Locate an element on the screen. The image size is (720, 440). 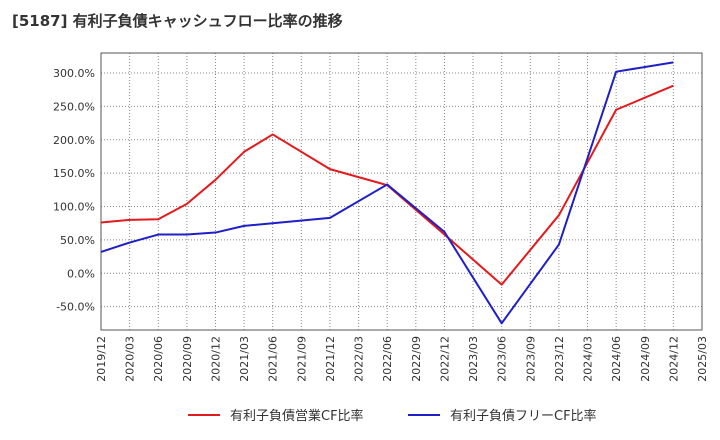
legend-label: 有利子負債フリーCF比率 is located at coordinates (523, 416).